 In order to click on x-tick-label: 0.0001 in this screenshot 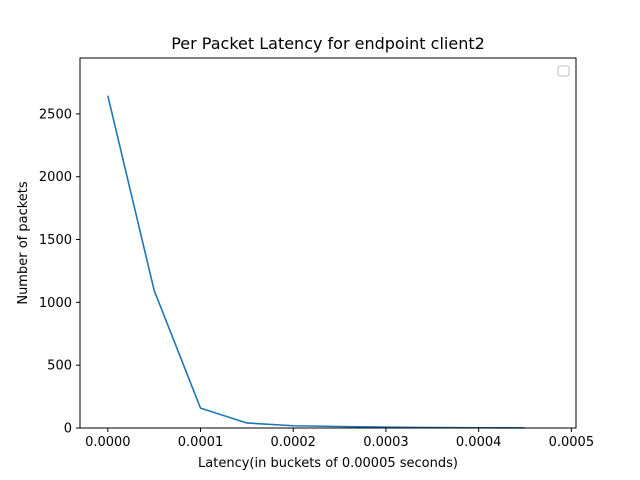, I will do `click(201, 442)`.